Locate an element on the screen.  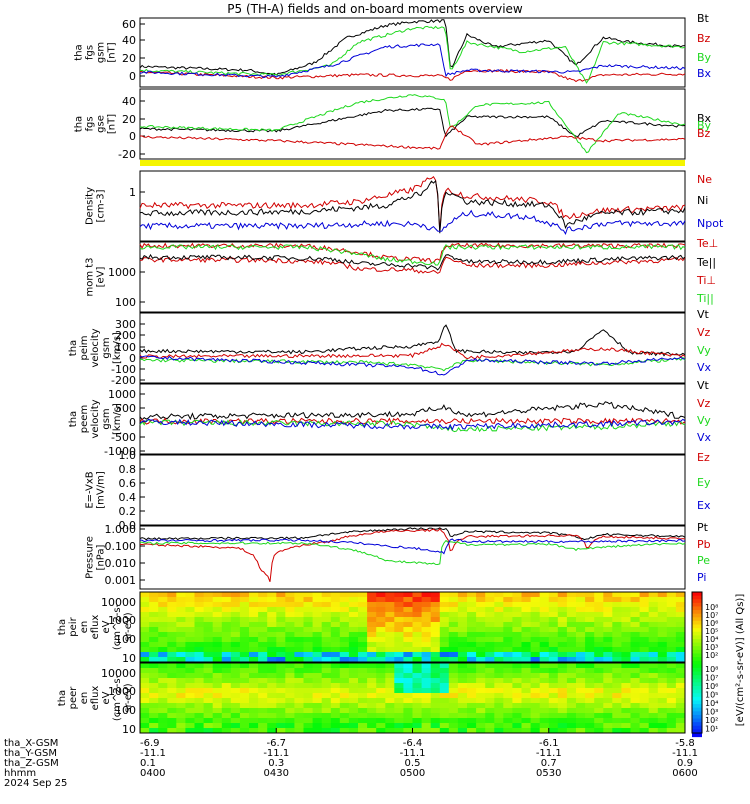
xaxis-value: 0.1 is located at coordinates (148, 763).